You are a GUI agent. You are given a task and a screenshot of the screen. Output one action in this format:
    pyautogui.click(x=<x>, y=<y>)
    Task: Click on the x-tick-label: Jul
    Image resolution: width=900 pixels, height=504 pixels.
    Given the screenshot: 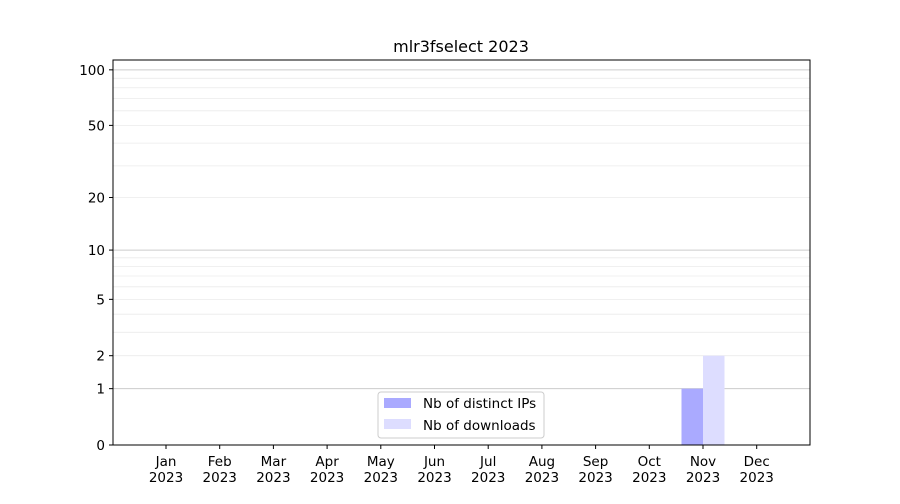 What is the action you would take?
    pyautogui.click(x=487, y=462)
    